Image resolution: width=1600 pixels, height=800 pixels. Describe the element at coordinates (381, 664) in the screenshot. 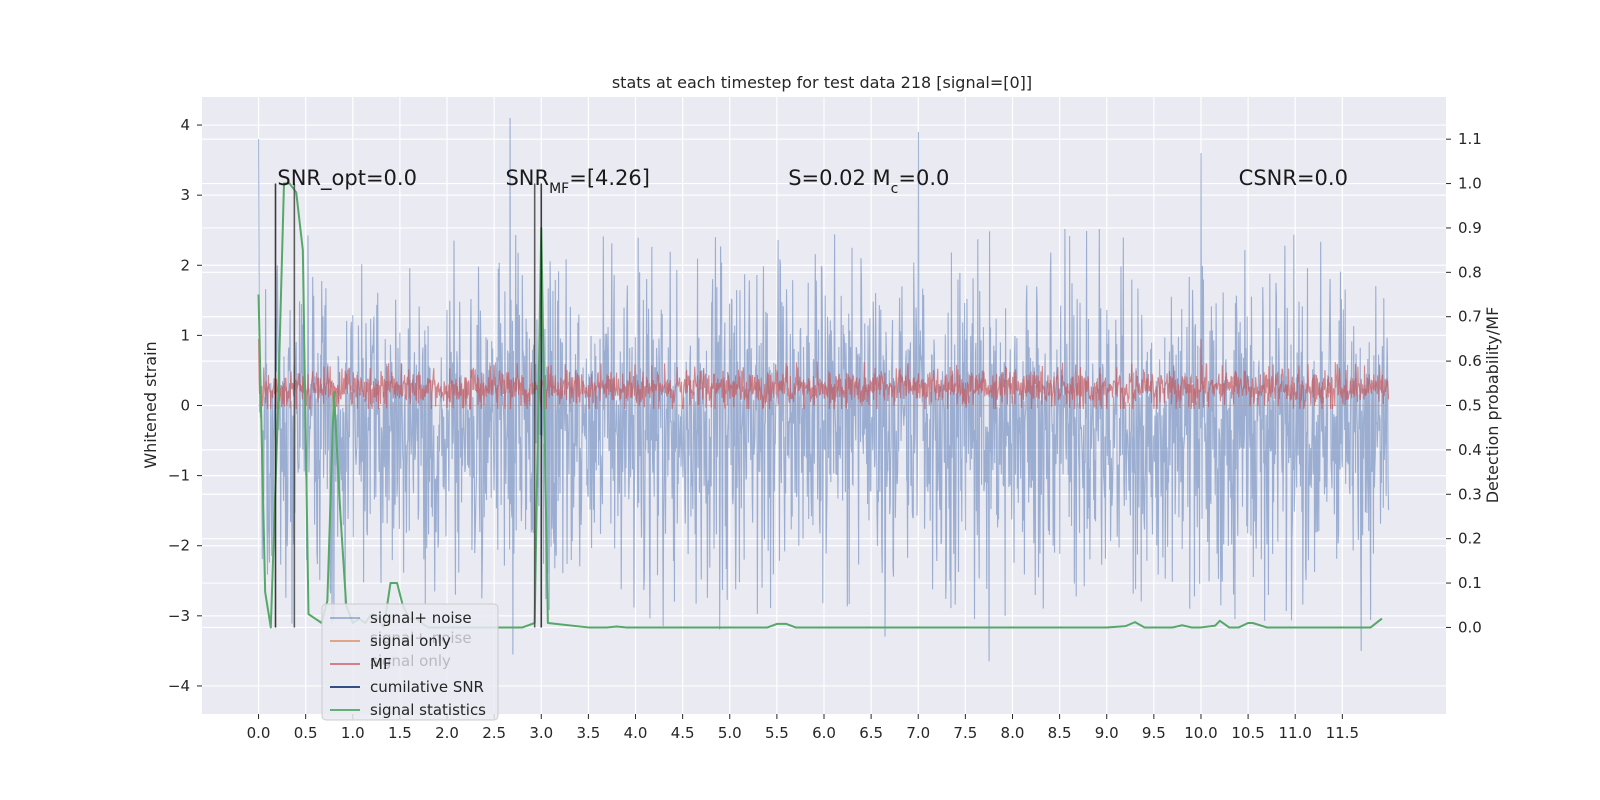

I see `legend-label: MF` at that location.